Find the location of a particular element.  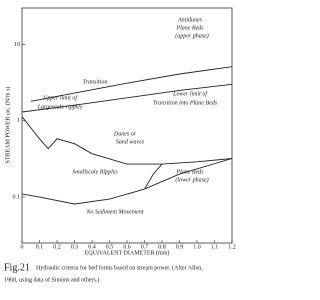

figure-label: Fig.21 is located at coordinates (17, 267).